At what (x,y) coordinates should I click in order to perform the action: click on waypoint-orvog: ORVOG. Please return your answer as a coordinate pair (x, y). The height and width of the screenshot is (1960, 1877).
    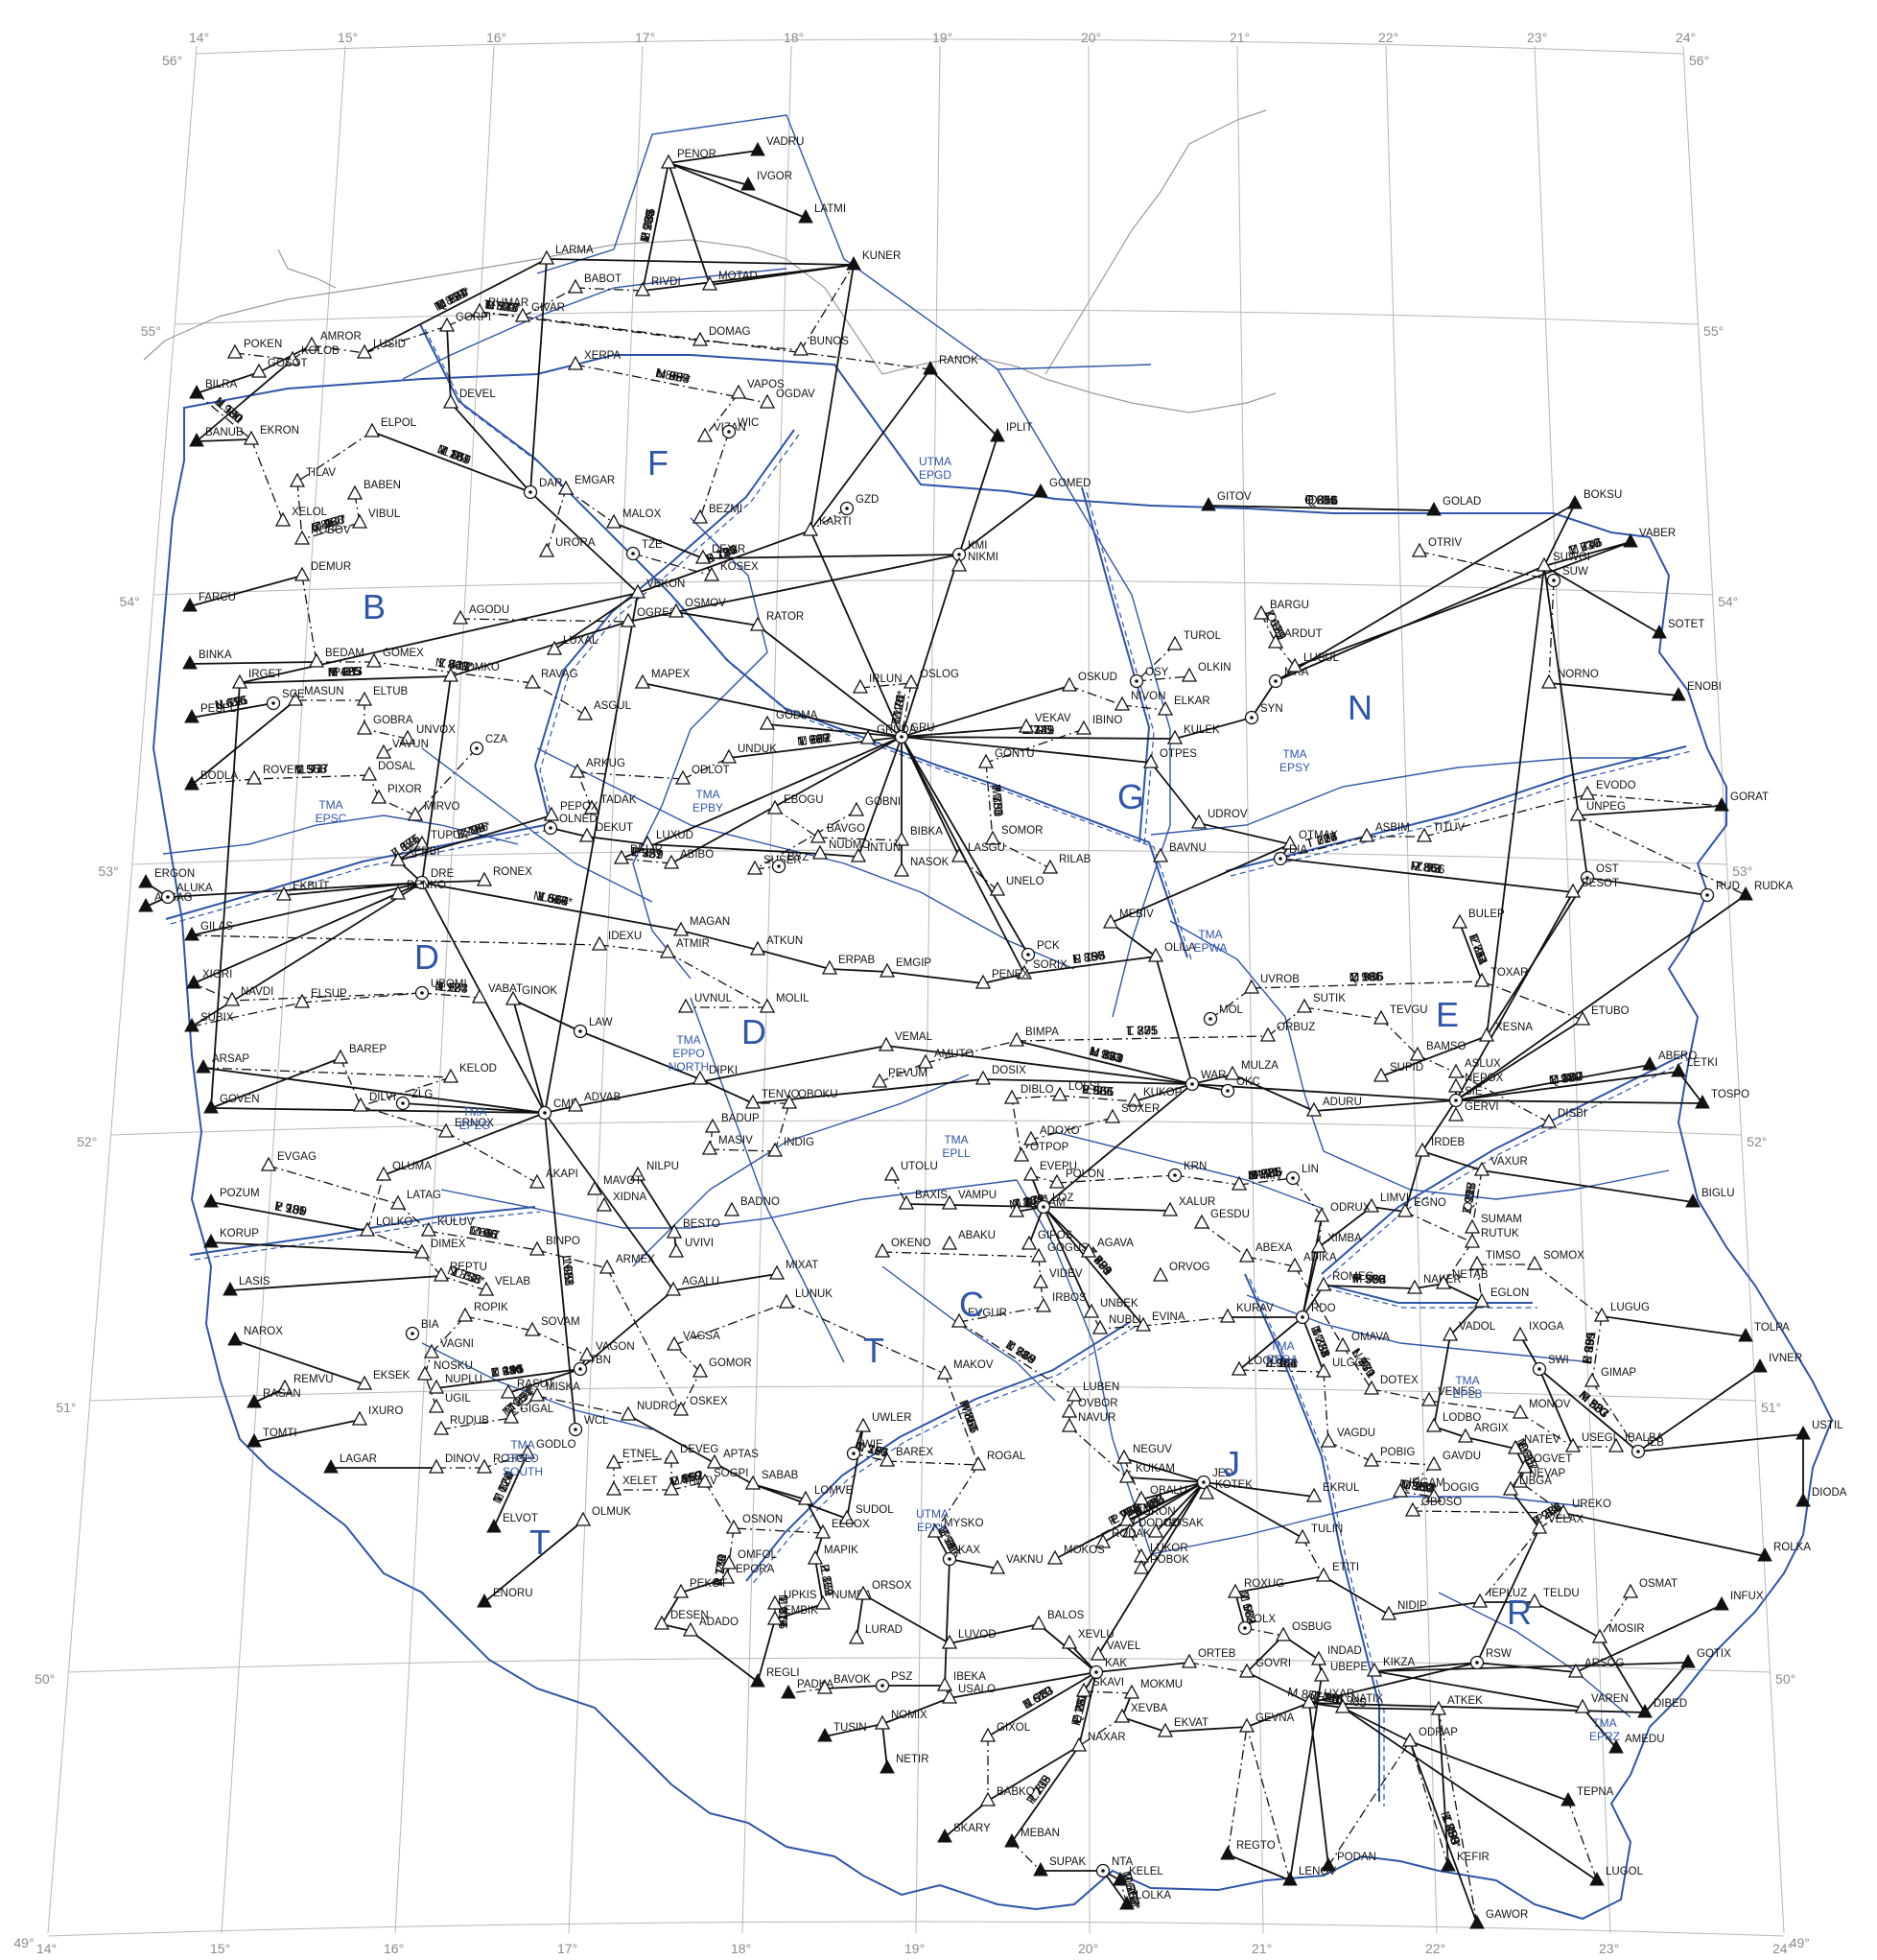
    Looking at the image, I should click on (1181, 1272).